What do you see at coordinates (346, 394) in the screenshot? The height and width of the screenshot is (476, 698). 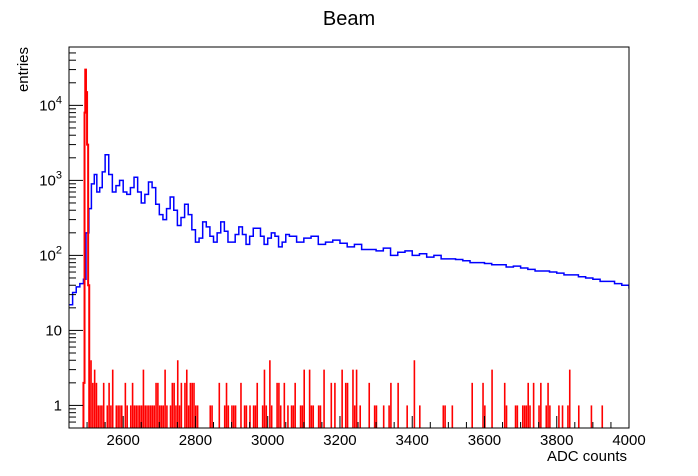 I see `red-noise-bars` at bounding box center [346, 394].